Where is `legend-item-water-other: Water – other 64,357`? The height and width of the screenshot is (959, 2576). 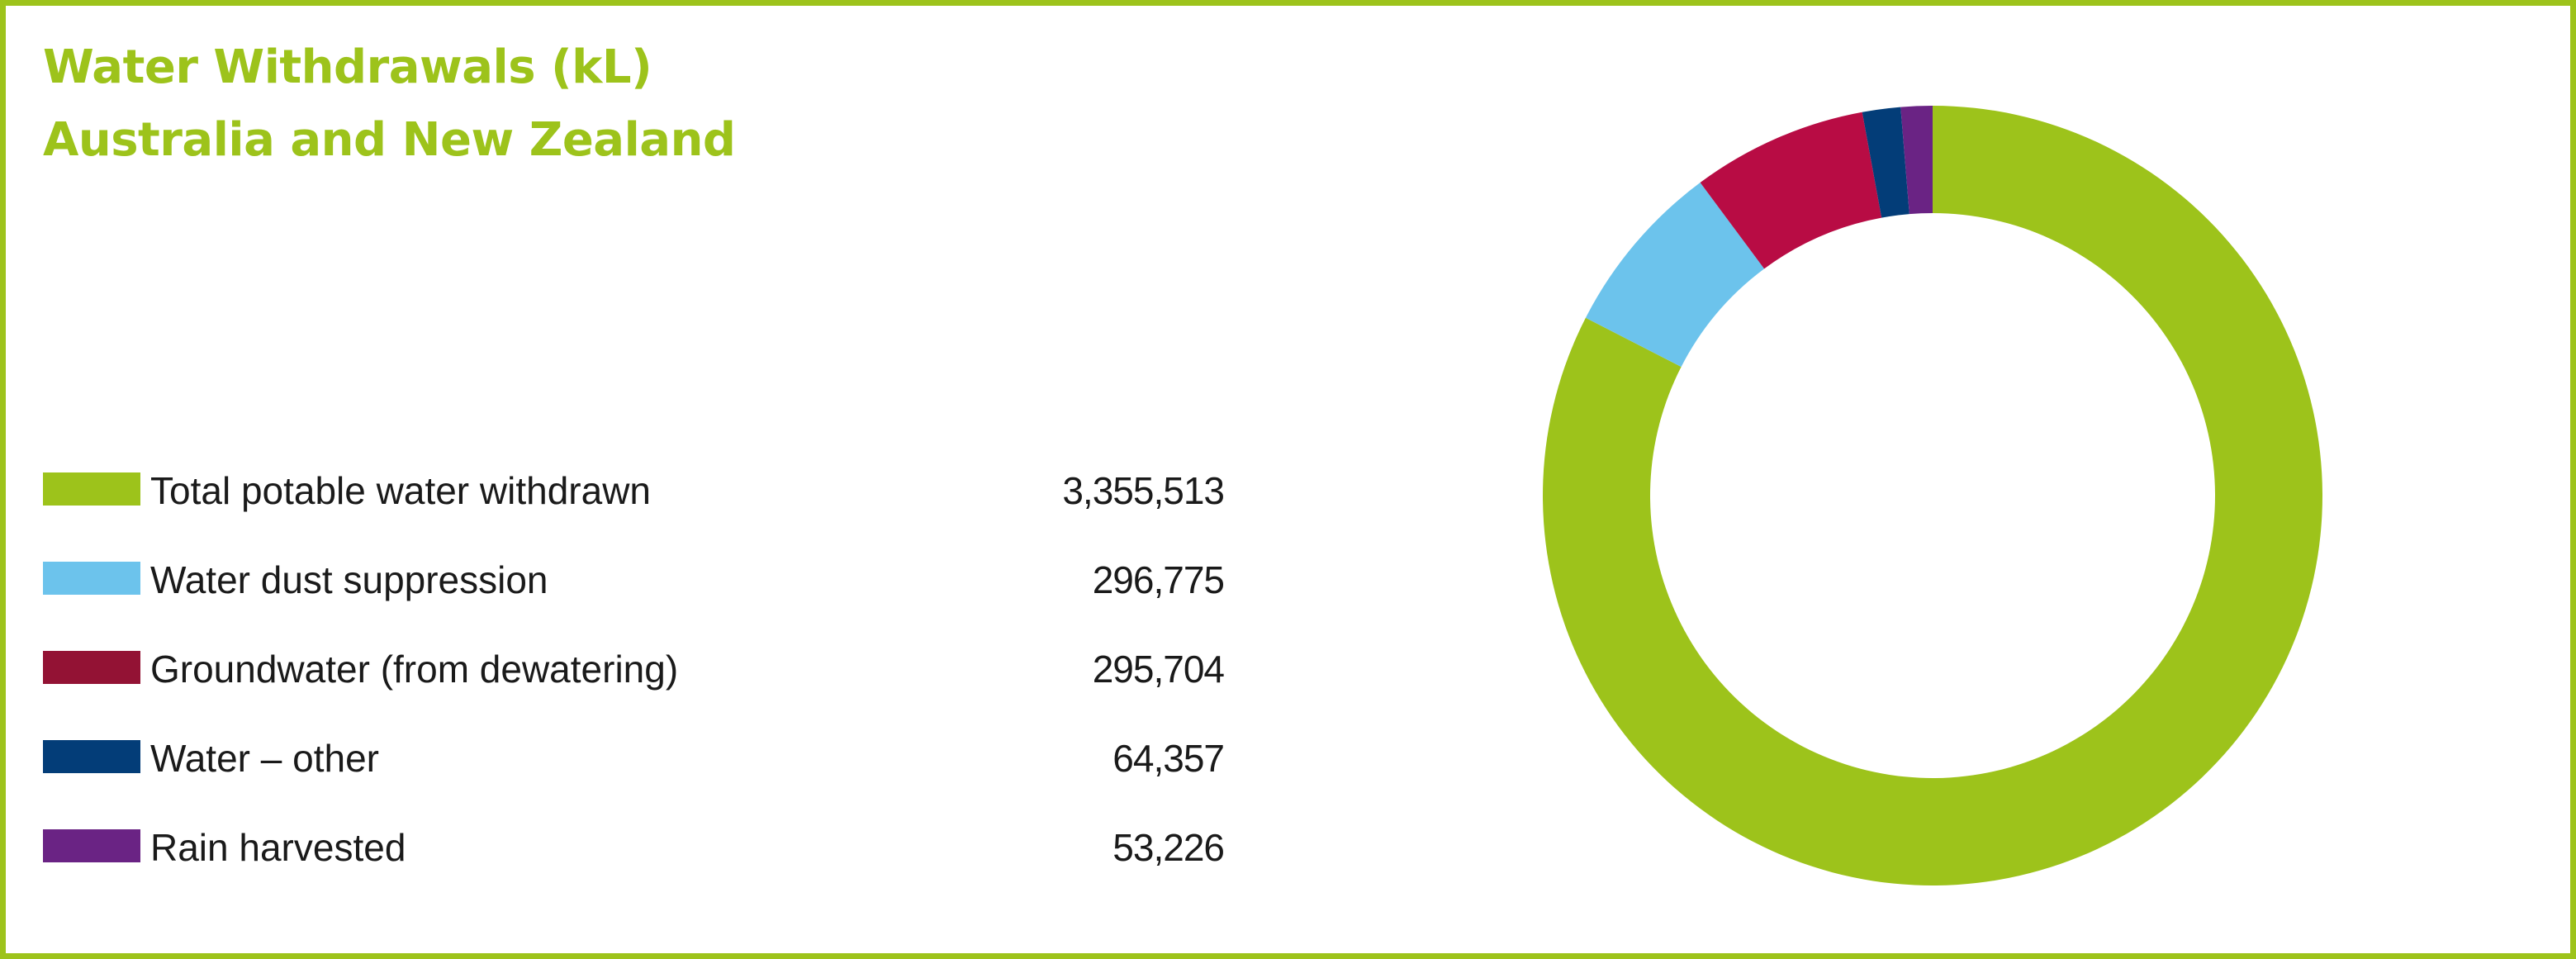
legend-item-water-other: Water – other 64,357 is located at coordinates (634, 760).